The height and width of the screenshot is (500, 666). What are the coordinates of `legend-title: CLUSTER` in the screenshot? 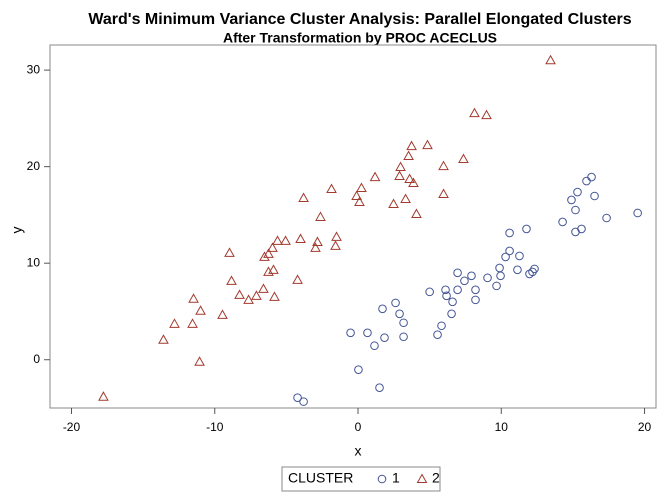 It's located at (320, 478).